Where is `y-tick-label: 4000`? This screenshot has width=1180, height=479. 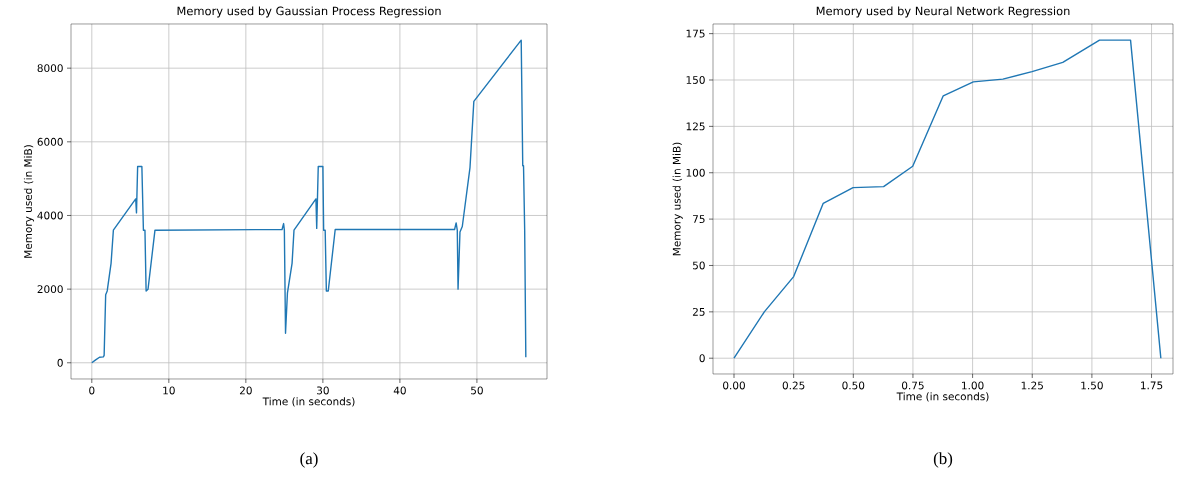 y-tick-label: 4000 is located at coordinates (50, 215).